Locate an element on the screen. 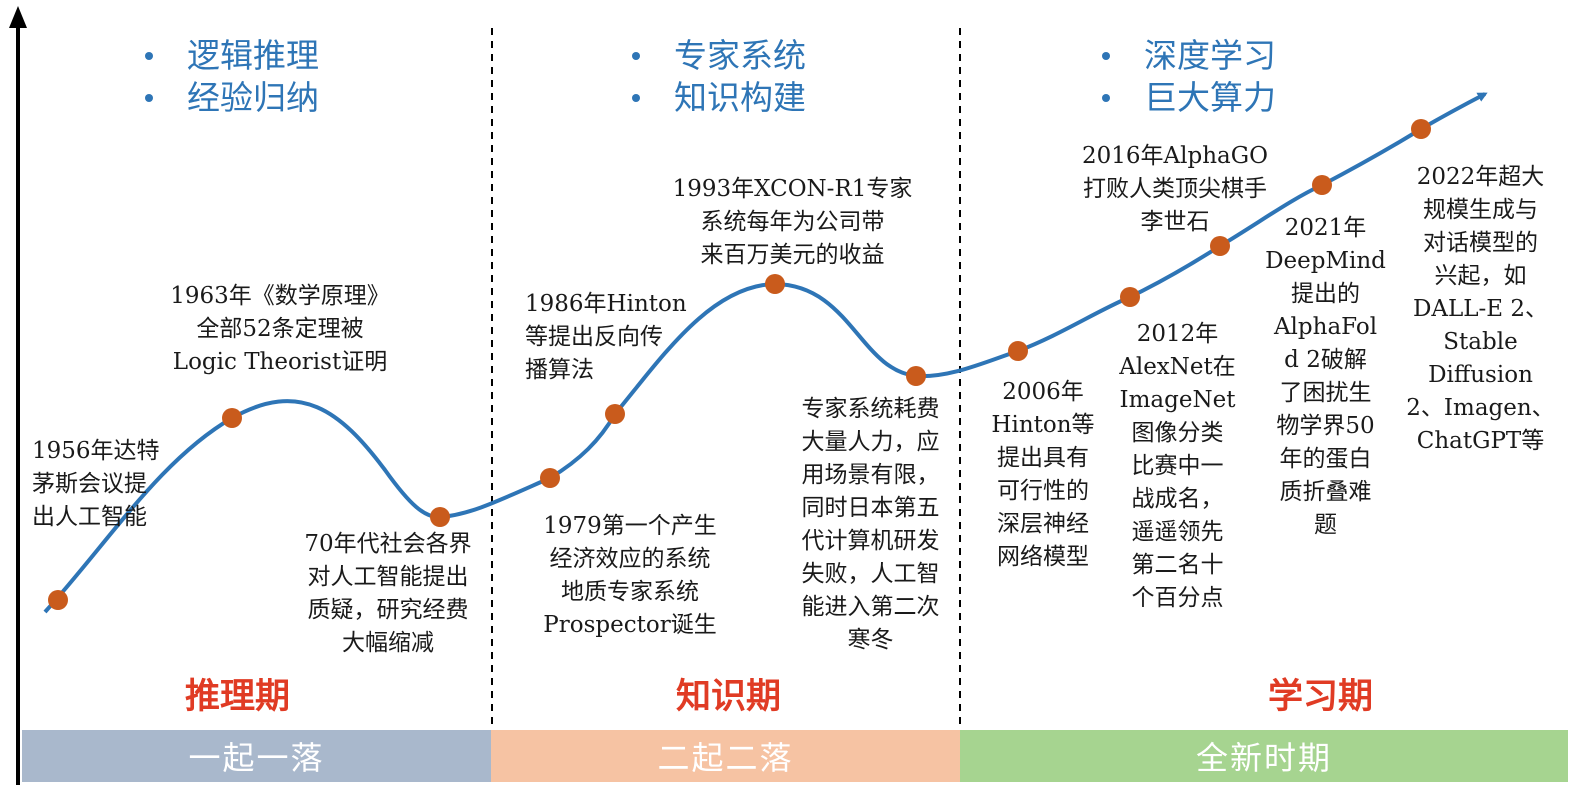 Image resolution: width=1570 pixels, height=788 pixels. period-1-bullet-1: 逻辑推理 is located at coordinates (253, 55).